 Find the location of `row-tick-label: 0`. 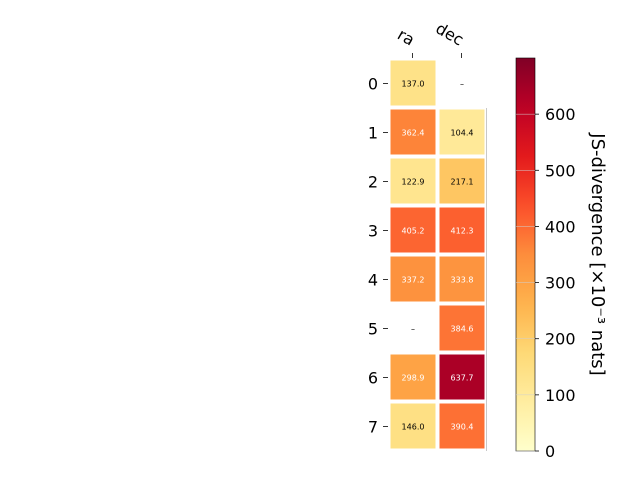

row-tick-label: 0 is located at coordinates (373, 84).